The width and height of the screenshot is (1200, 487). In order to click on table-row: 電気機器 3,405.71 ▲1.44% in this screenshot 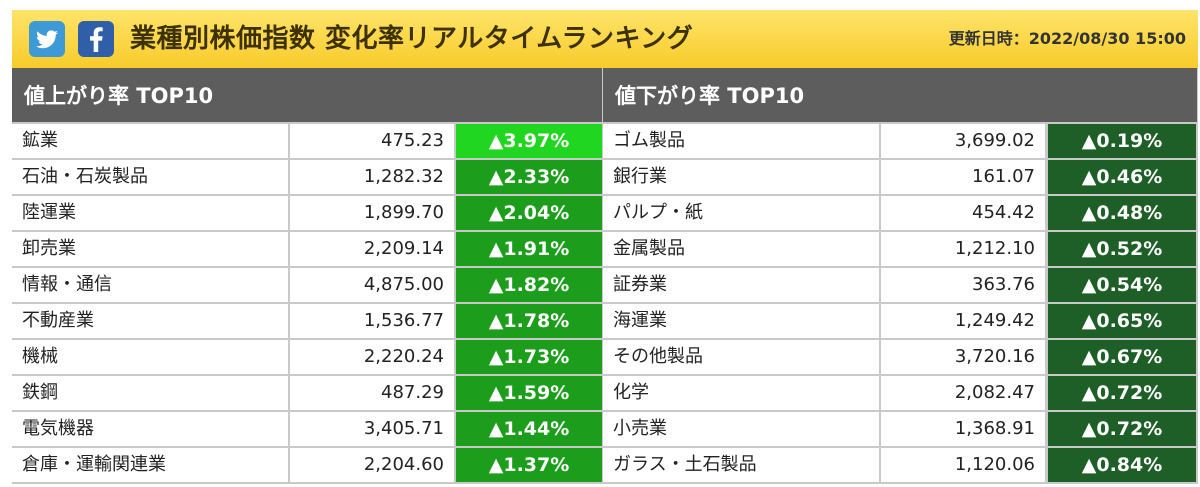, I will do `click(307, 429)`.